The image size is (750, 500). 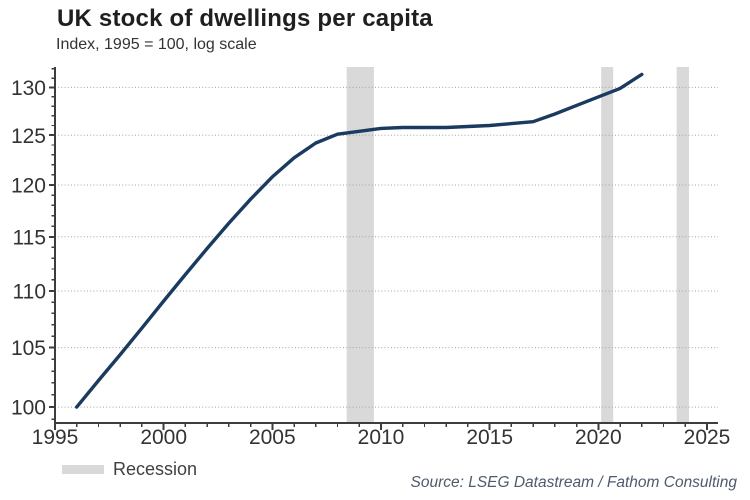 What do you see at coordinates (83, 469) in the screenshot?
I see `recession-swatch-icon` at bounding box center [83, 469].